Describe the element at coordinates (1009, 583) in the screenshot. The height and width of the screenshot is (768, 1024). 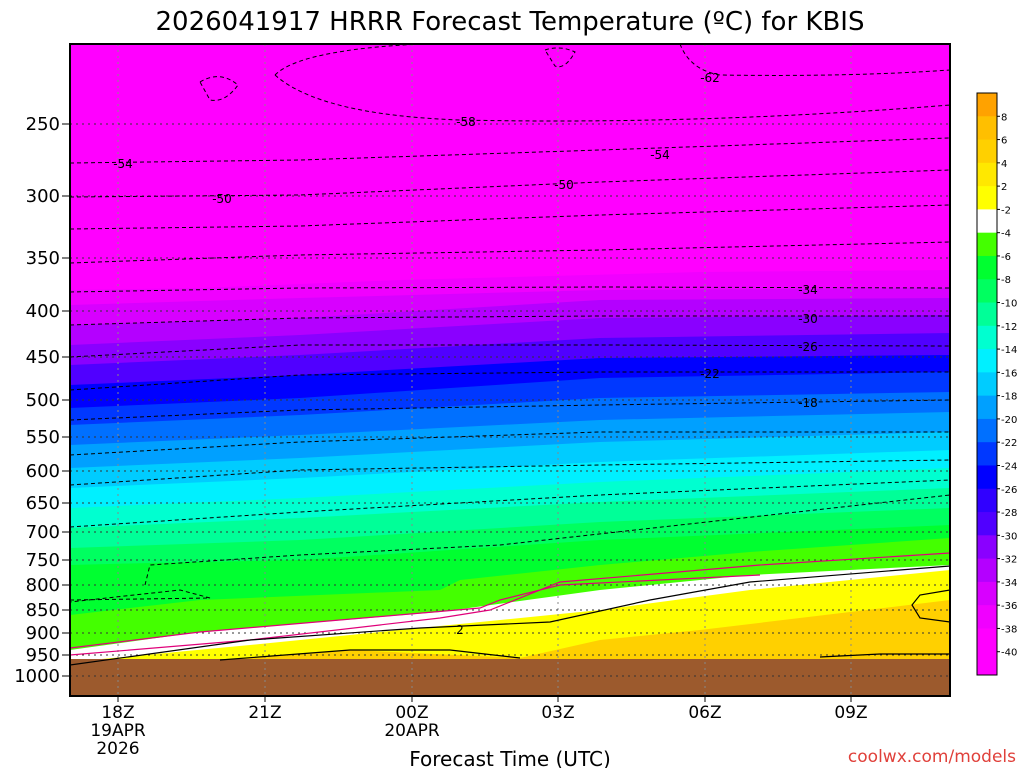
I see `colorbar-label: -34` at that location.